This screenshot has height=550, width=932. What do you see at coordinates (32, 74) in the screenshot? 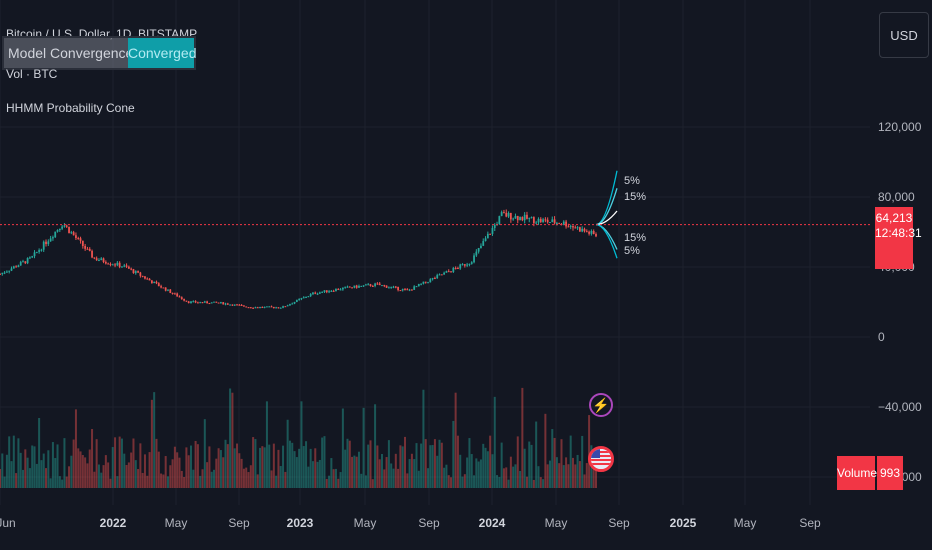
I see `volume-indicator-title: Vol · BTC` at bounding box center [32, 74].